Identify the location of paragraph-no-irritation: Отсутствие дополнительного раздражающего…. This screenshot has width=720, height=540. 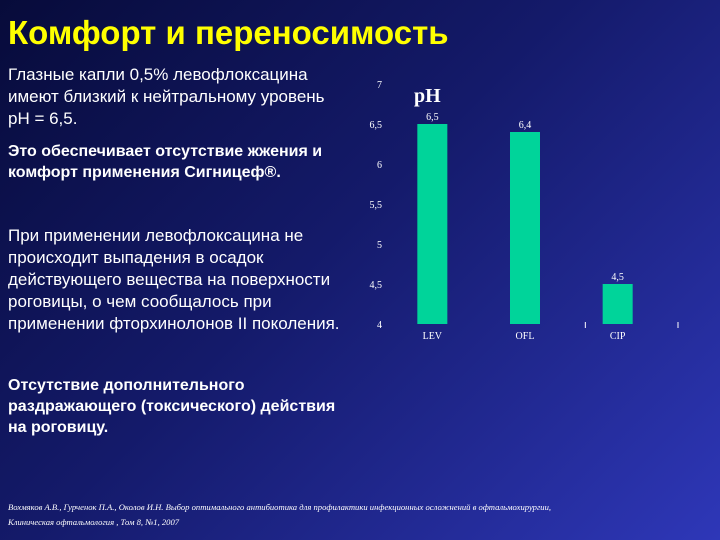
(172, 406).